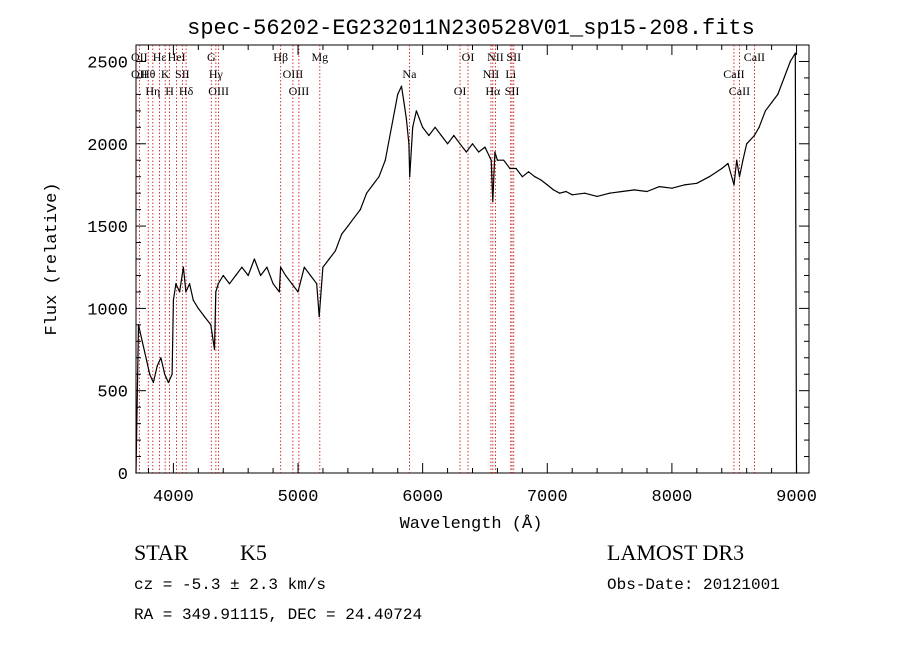 Image resolution: width=900 pixels, height=649 pixels. What do you see at coordinates (230, 585) in the screenshot?
I see `redshift-text: cz = -5.3 ± 2.3 km/s` at bounding box center [230, 585].